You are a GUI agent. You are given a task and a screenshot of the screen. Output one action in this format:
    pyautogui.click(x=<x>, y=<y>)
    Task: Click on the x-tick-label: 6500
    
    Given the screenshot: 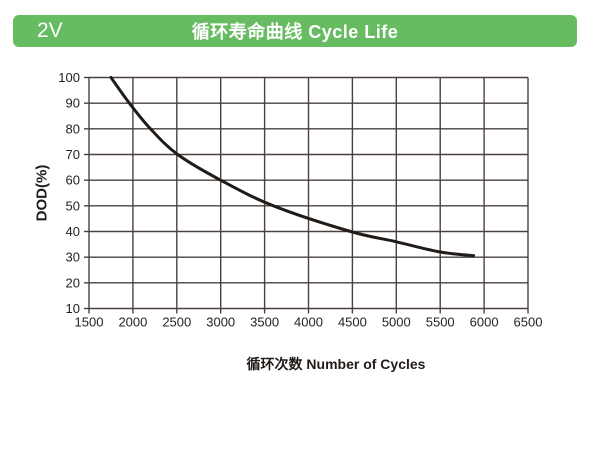 What is the action you would take?
    pyautogui.click(x=528, y=322)
    